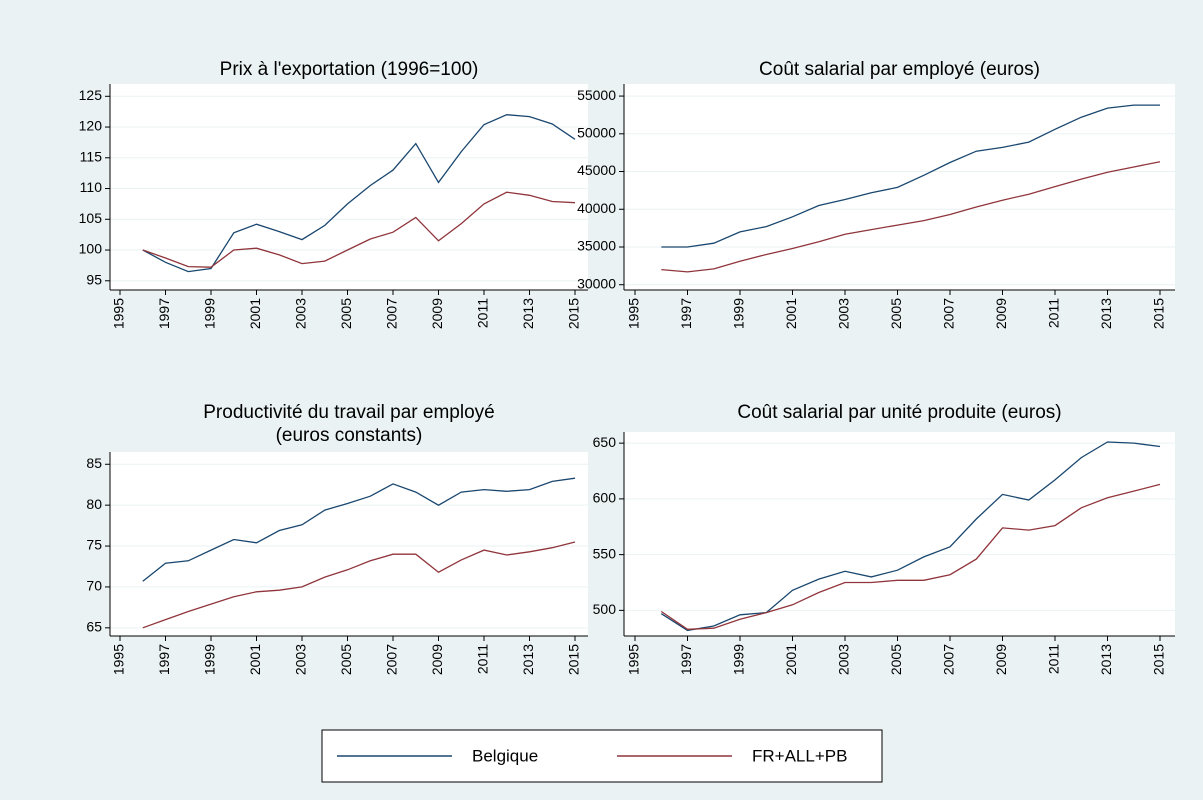  Describe the element at coordinates (596, 95) in the screenshot. I see `y-tick-label: 55000` at that location.